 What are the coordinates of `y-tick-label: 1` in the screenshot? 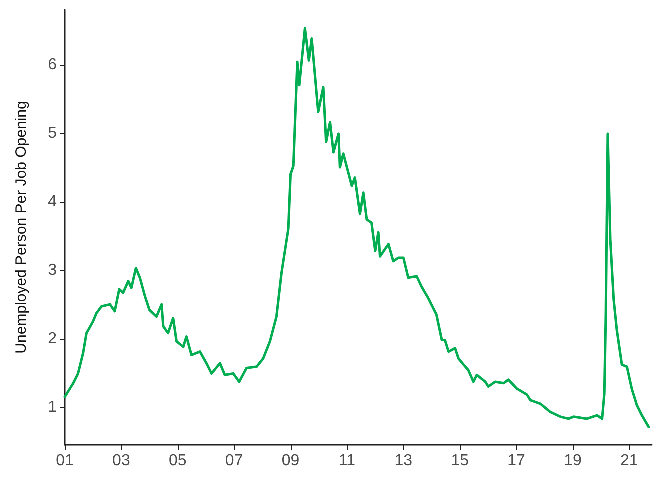 It's located at (53, 407).